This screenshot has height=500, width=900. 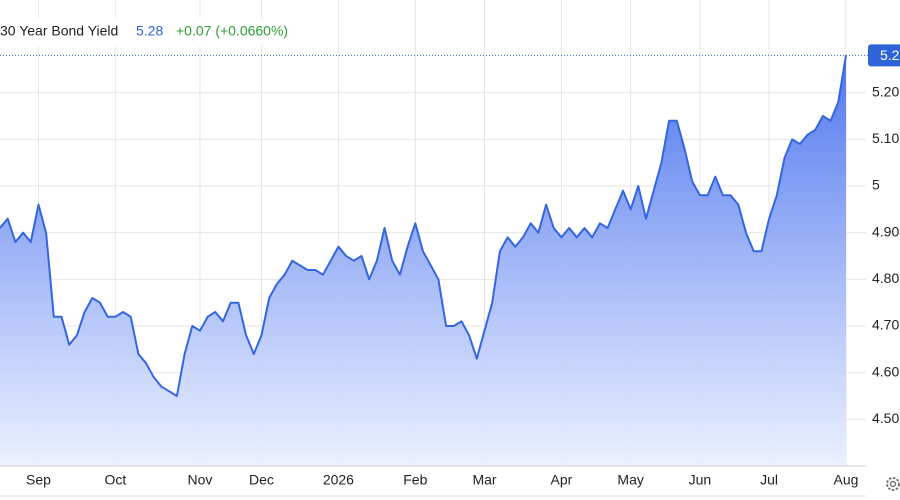 I want to click on x-tick-label: May, so click(x=630, y=480).